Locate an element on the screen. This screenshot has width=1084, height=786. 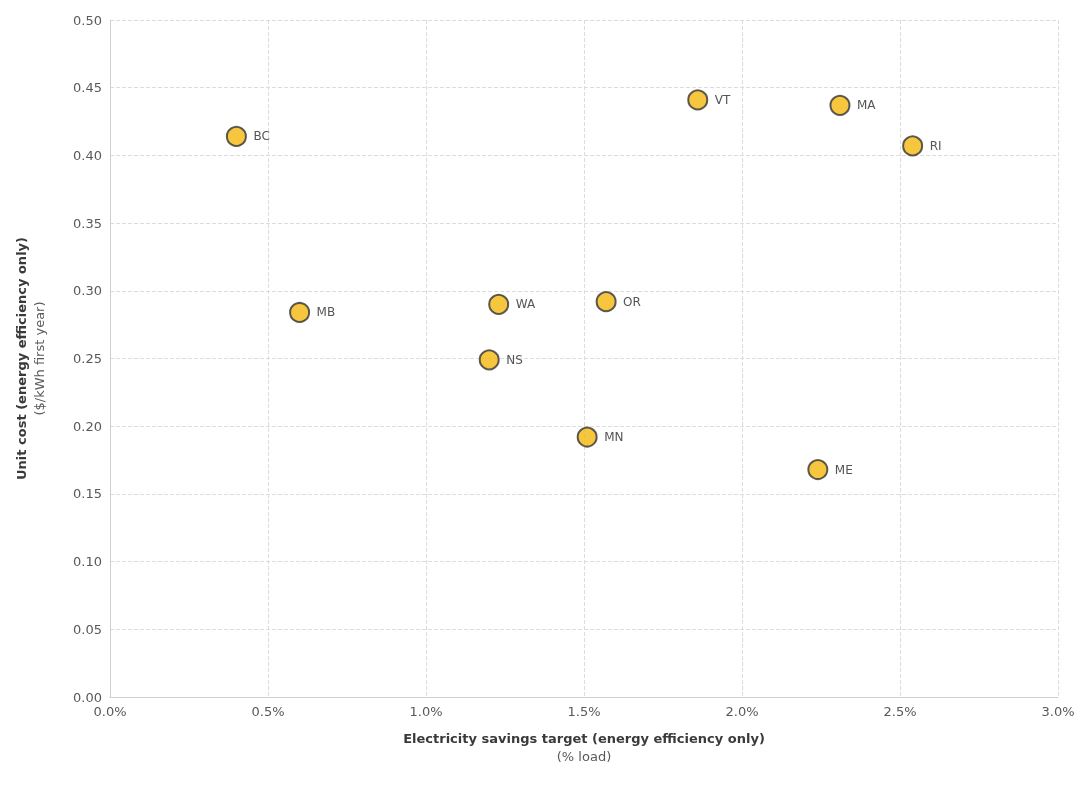
x-tick-label: 1.0% is located at coordinates (426, 711).